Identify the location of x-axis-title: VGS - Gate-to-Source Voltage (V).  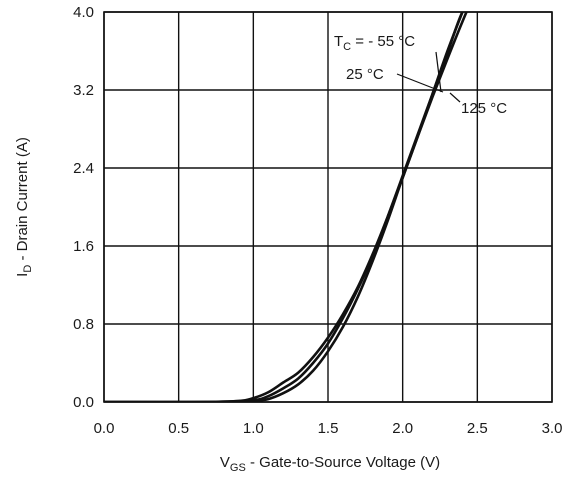
(330, 464).